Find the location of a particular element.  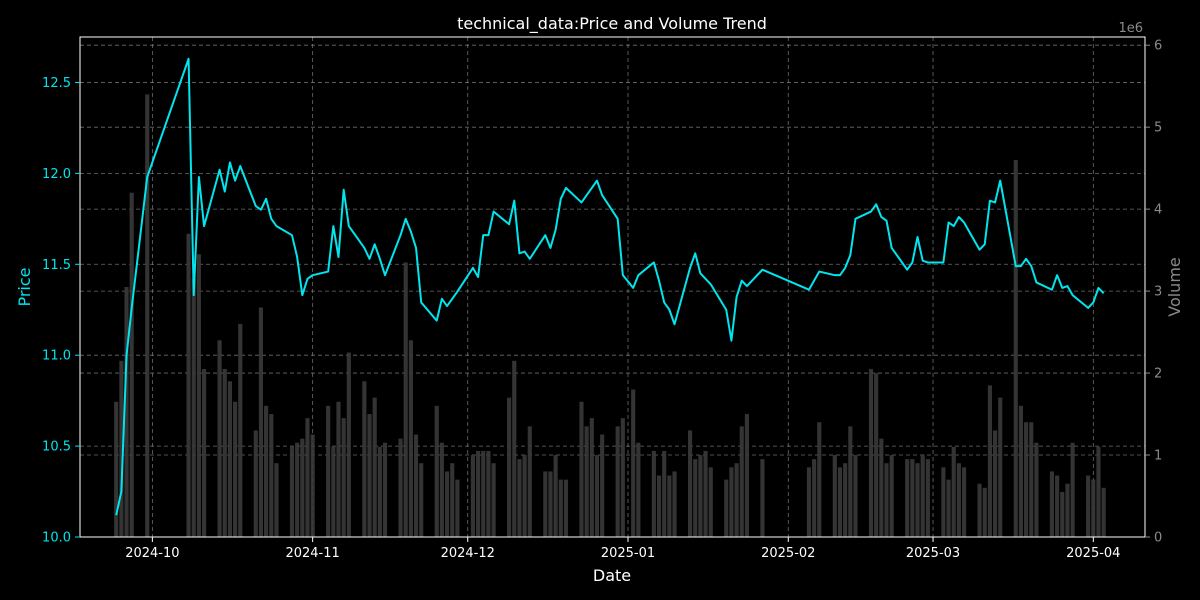

y-axis-price: 10.0 10.5 11.0 11.5 12.0 12.5 is located at coordinates (61, 311).